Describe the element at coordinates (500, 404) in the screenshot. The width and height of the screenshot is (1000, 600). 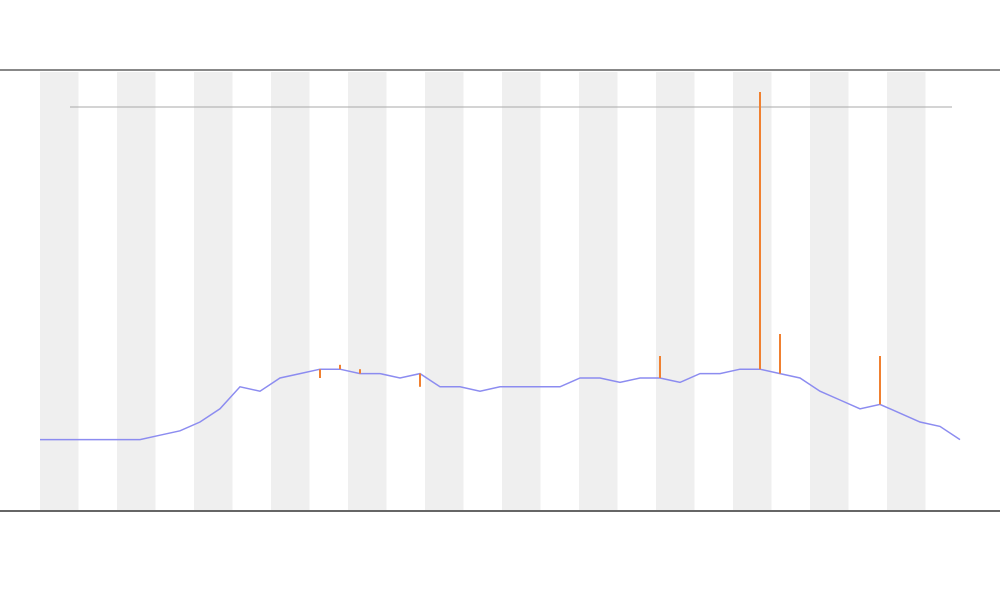
I see `series-line` at that location.